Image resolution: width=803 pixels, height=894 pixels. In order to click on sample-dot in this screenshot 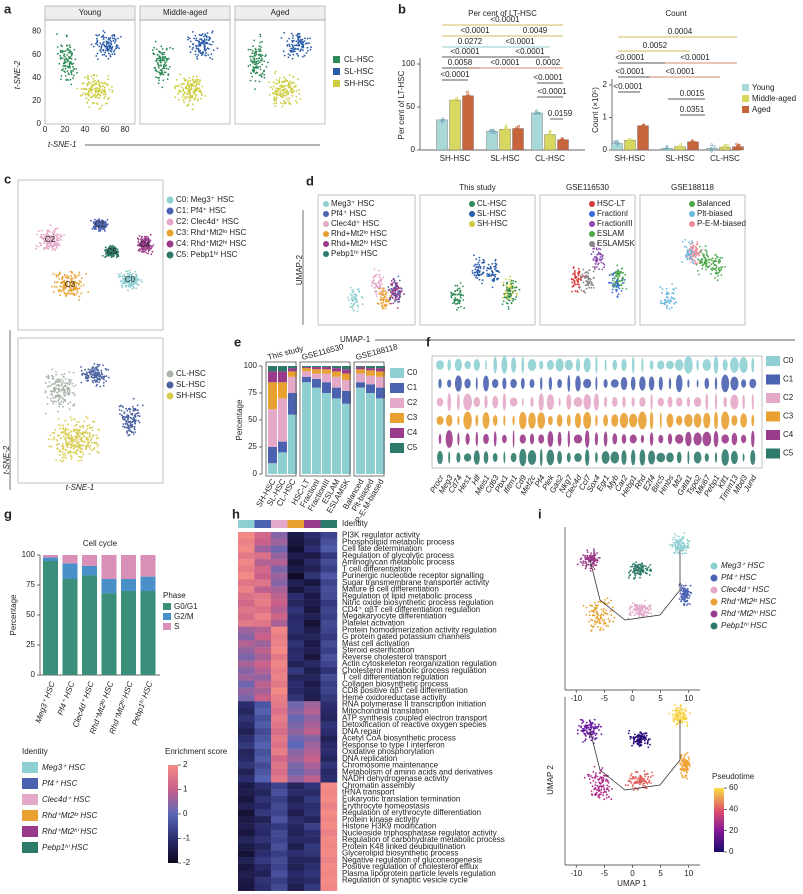, I will do `click(643, 125)`.